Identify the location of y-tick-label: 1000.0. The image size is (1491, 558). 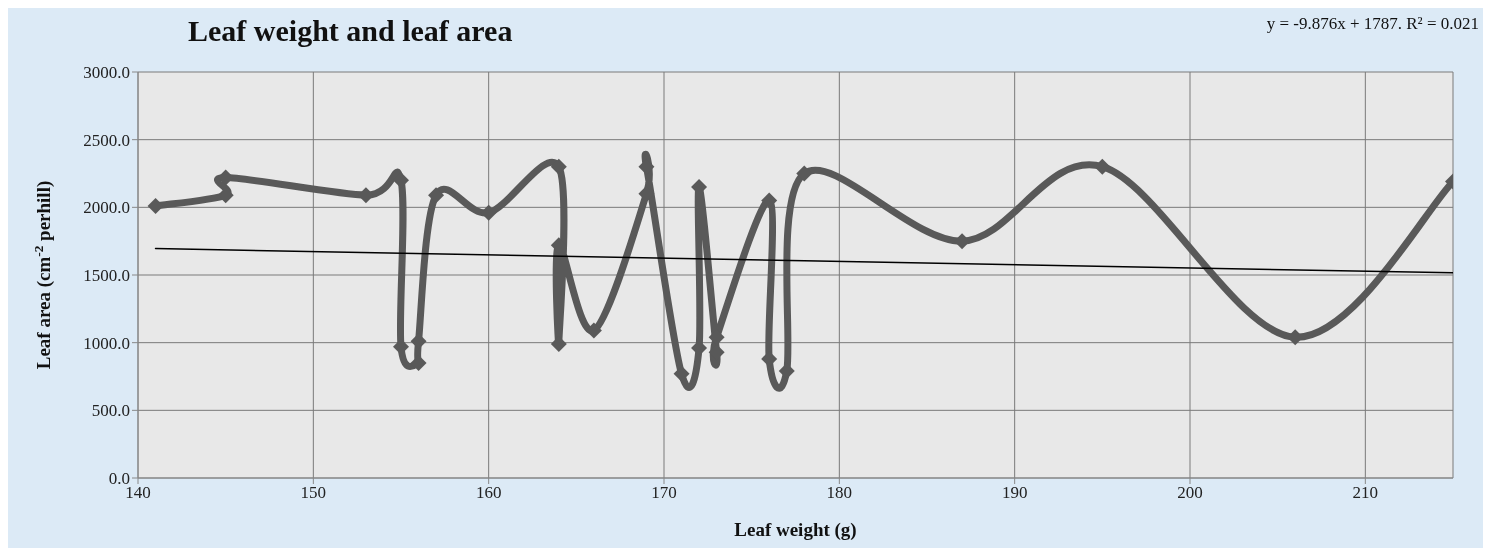
(106, 343).